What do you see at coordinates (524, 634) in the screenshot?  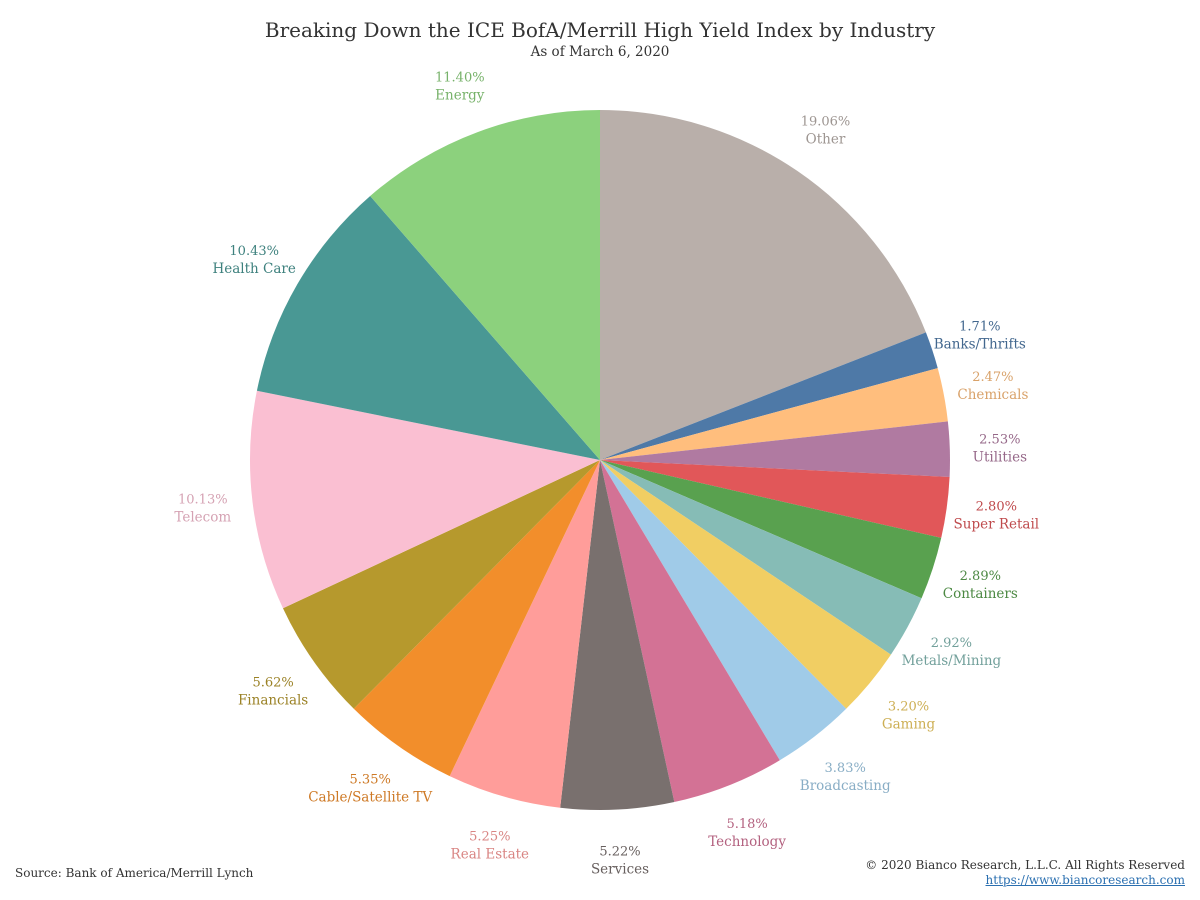 I see `pie-slice-real-estate` at bounding box center [524, 634].